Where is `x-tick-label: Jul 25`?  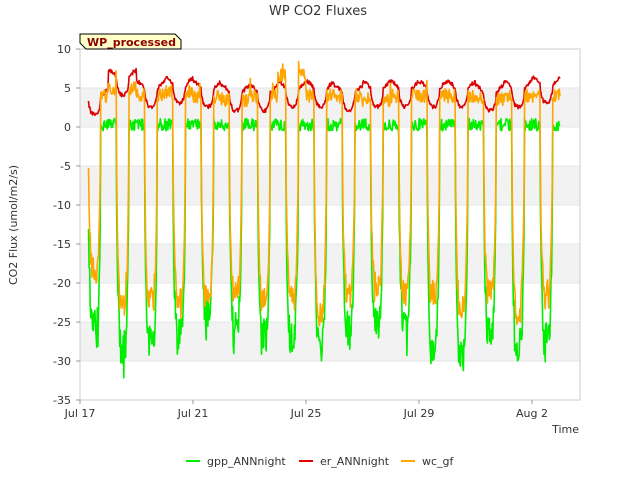 x-tick-label: Jul 25 is located at coordinates (306, 413).